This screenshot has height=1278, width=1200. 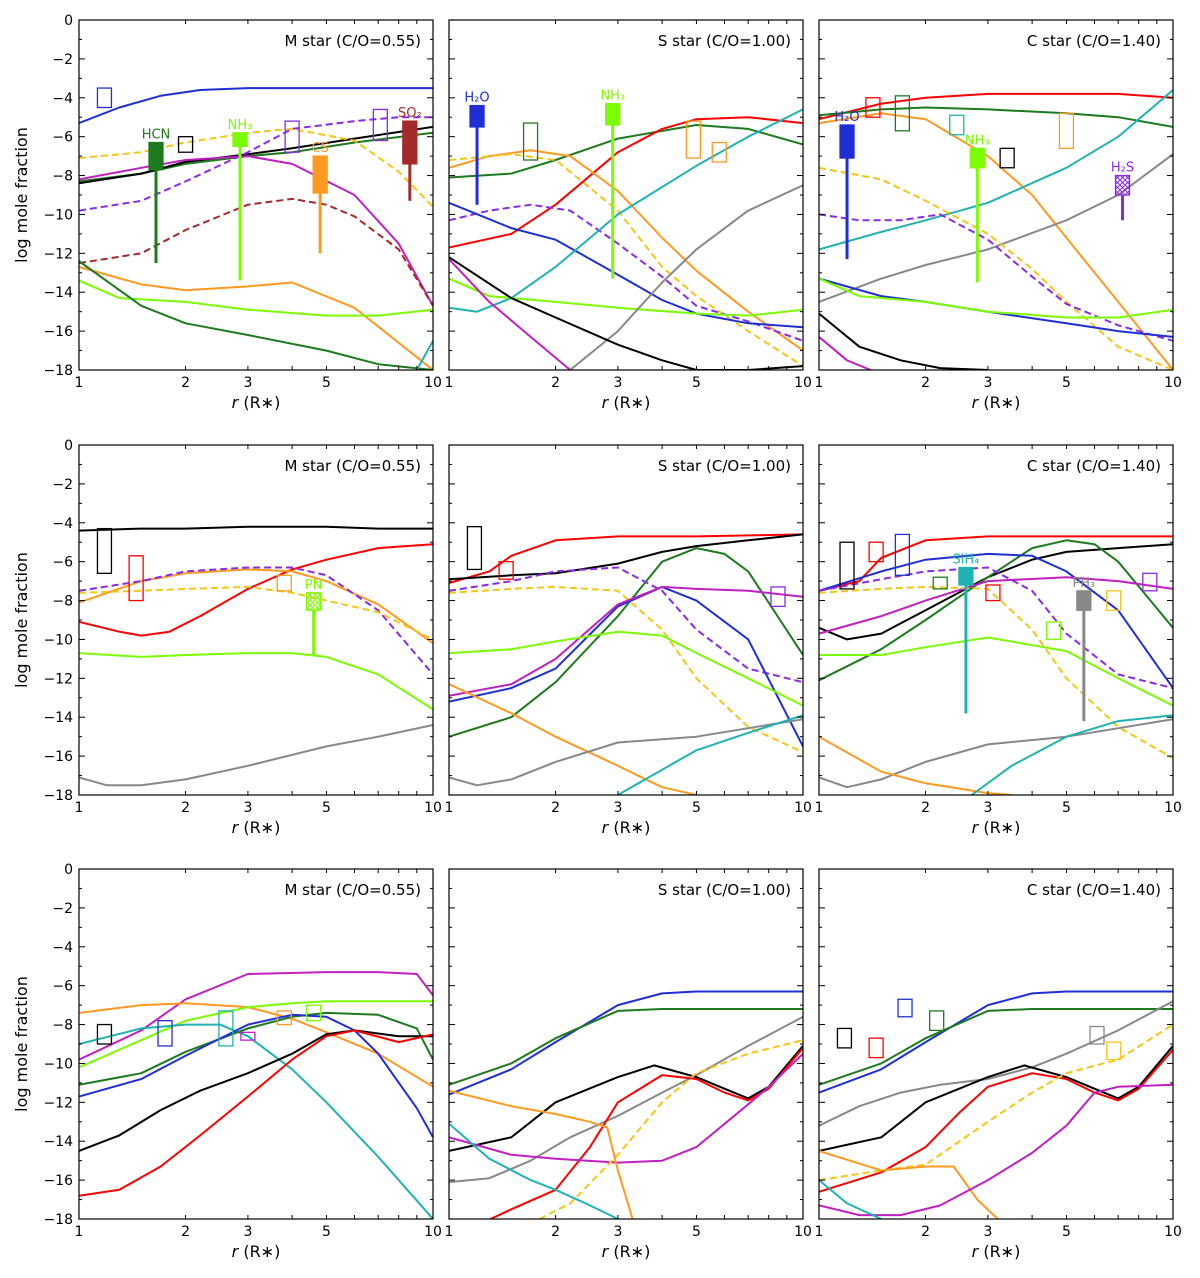 I want to click on y-tick-label: −2, so click(x=62, y=485).